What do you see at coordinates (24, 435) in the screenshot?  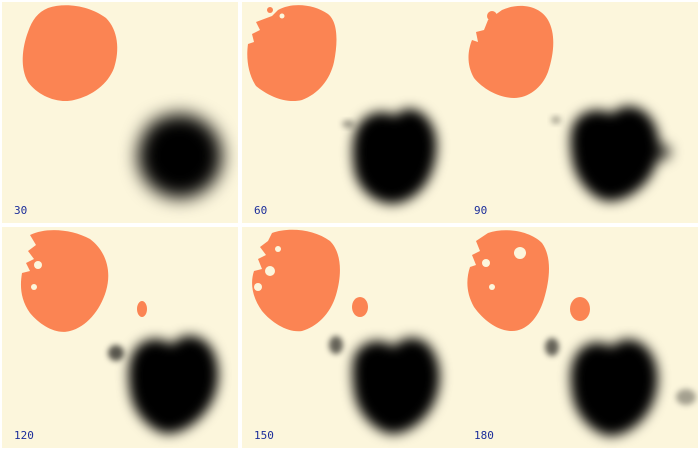 I see `frame-label: 120` at bounding box center [24, 435].